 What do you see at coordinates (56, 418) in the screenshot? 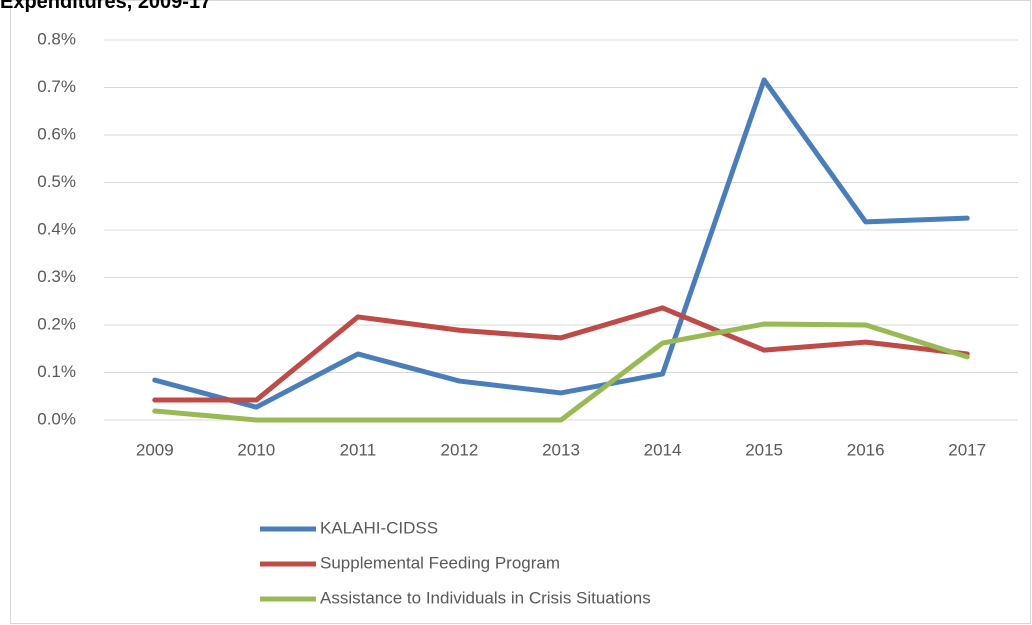
I see `y-tick-label: 0.0%` at bounding box center [56, 418].